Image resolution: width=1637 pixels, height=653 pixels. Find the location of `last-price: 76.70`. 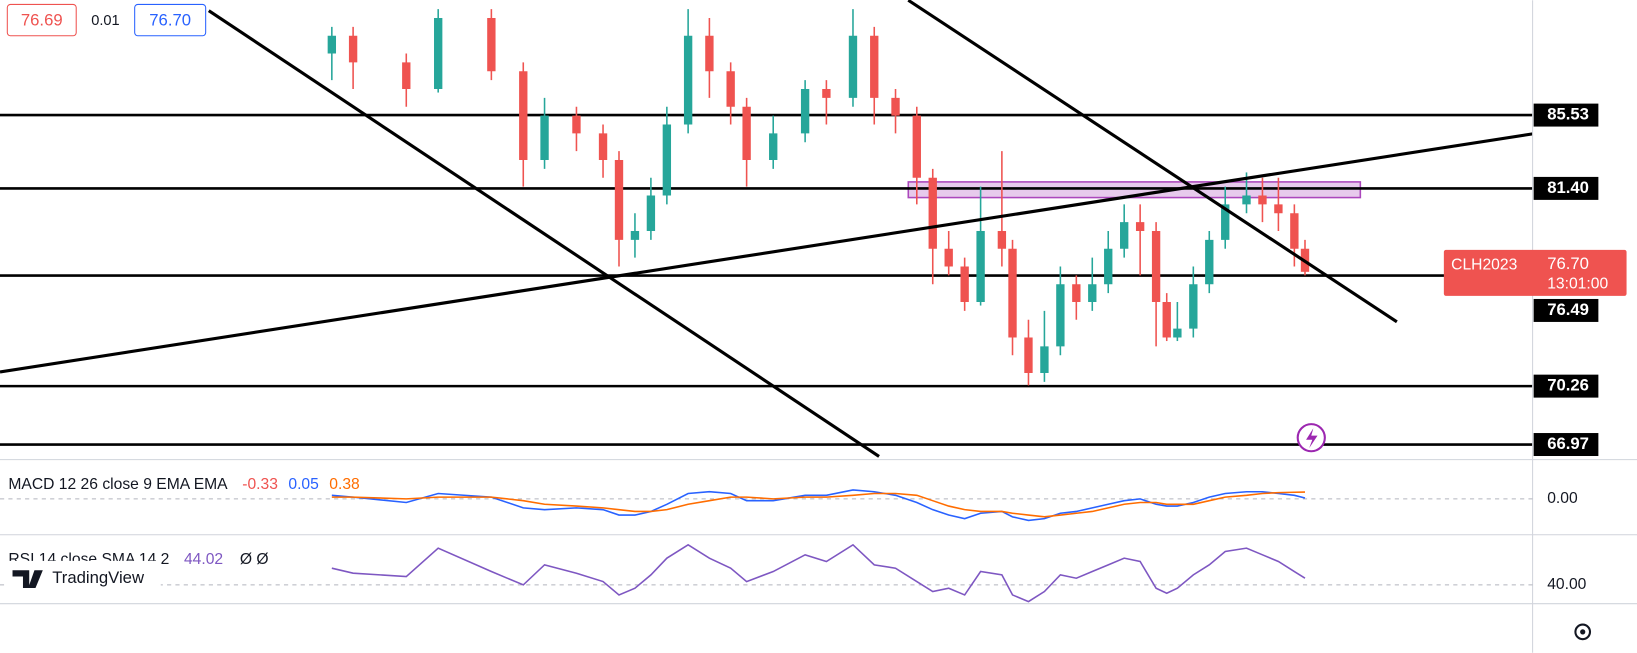

last-price: 76.70 is located at coordinates (1568, 263).